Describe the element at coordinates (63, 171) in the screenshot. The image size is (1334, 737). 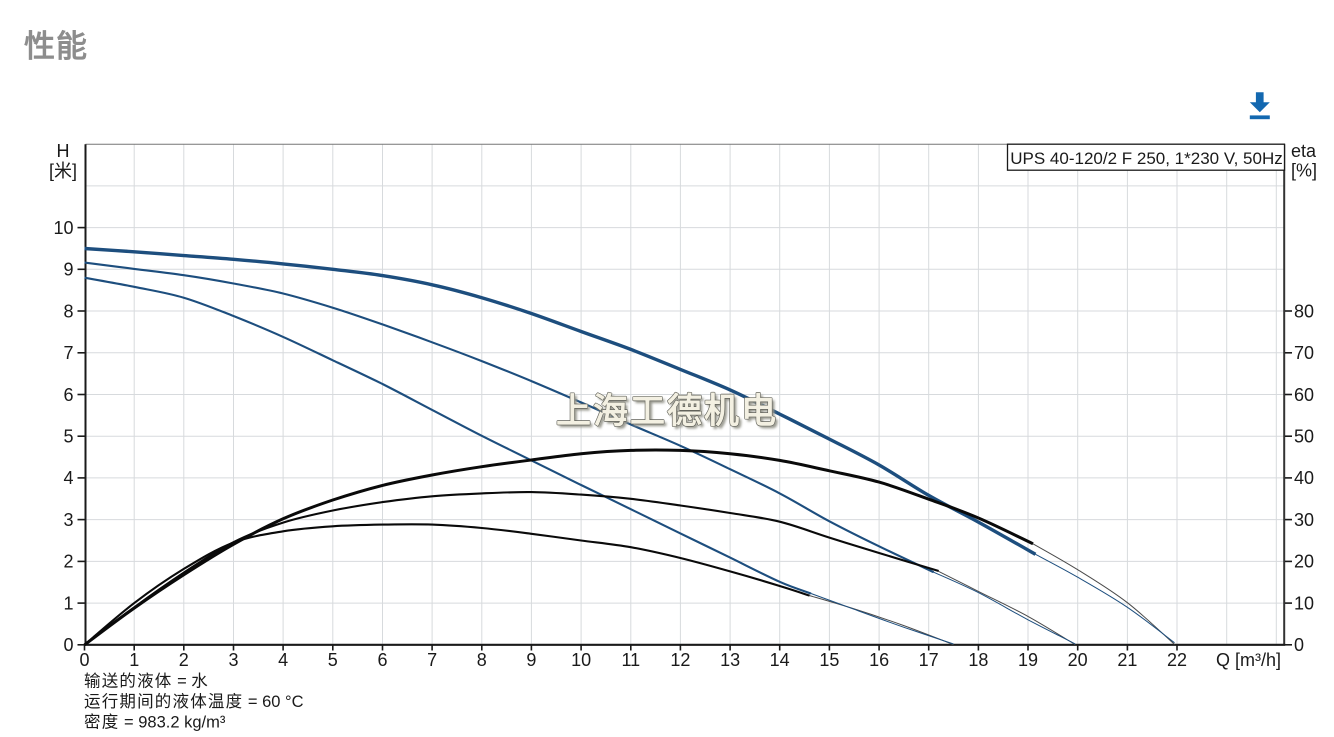
I see `svg-text: [米]` at that location.